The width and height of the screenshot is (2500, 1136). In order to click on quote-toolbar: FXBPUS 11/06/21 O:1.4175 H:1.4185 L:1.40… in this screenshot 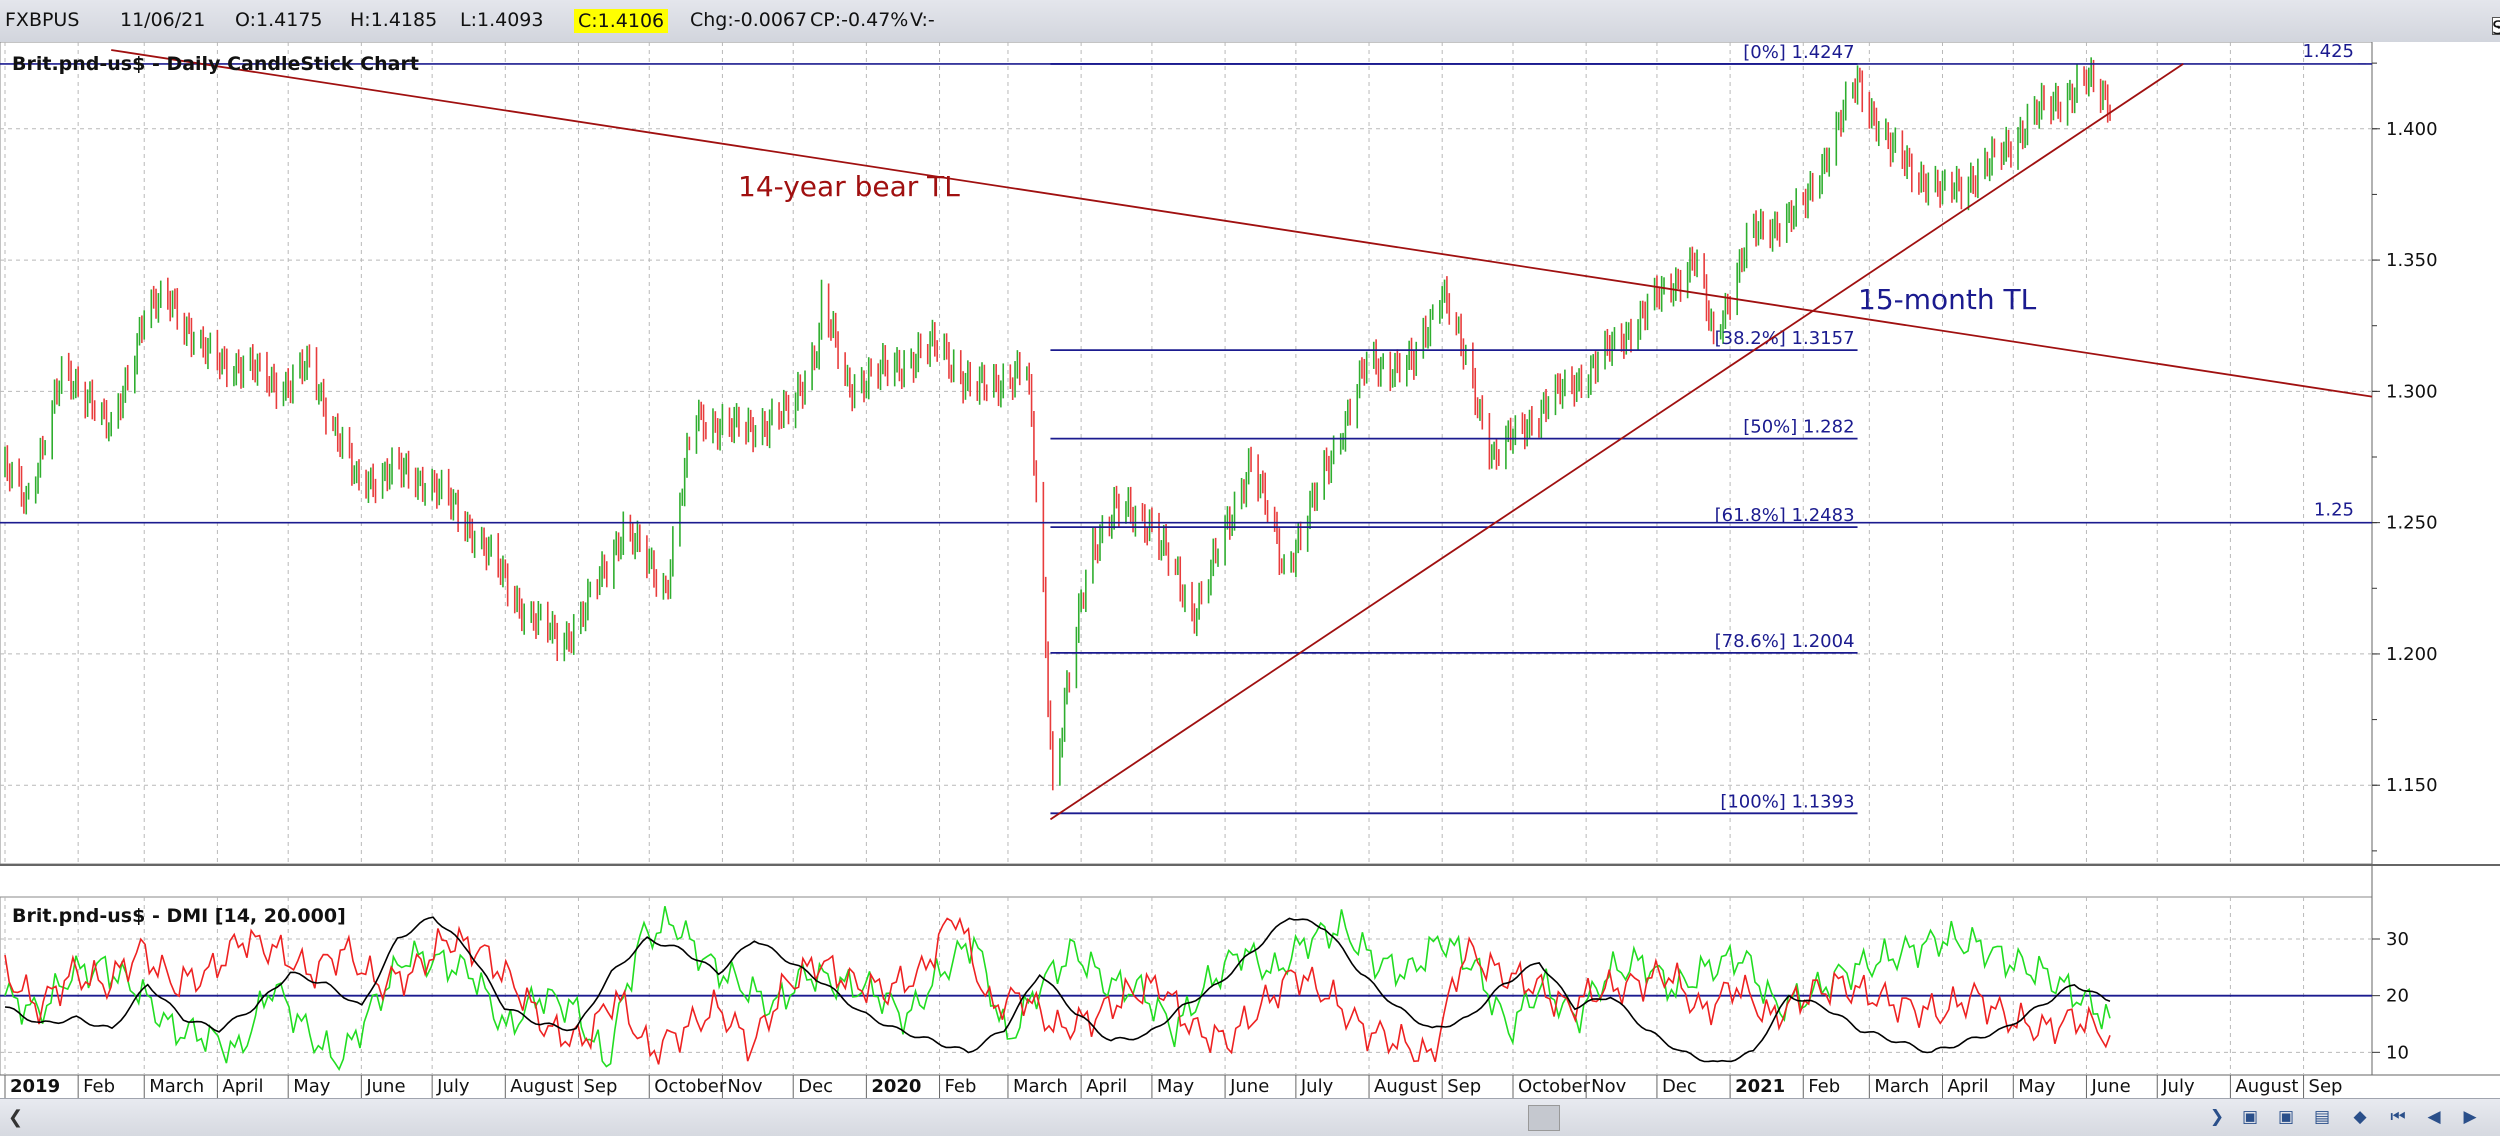, I will do `click(1250, 21)`.